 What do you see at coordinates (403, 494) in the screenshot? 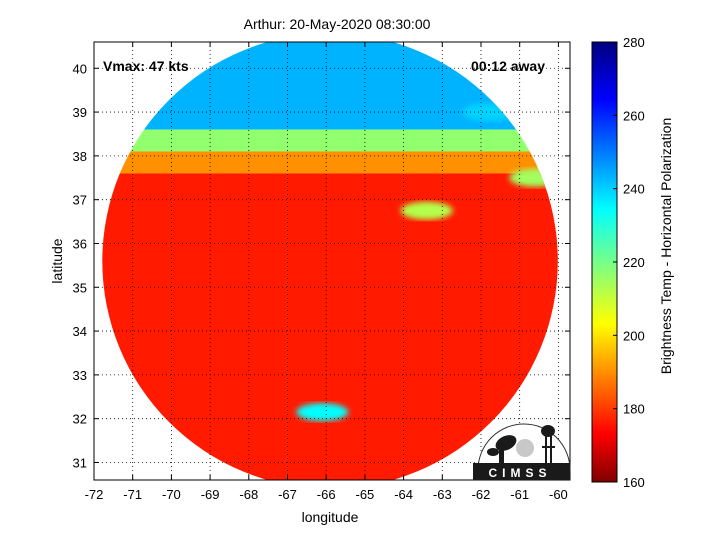
I see `x-tick-label: -64` at bounding box center [403, 494].